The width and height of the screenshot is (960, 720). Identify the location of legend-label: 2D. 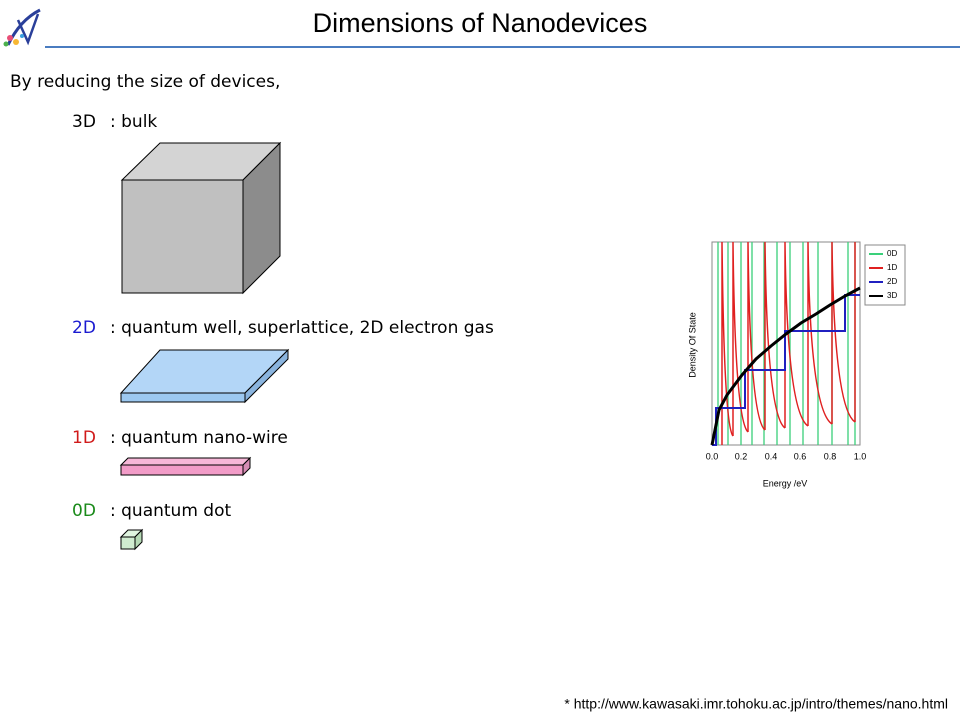
(892, 281).